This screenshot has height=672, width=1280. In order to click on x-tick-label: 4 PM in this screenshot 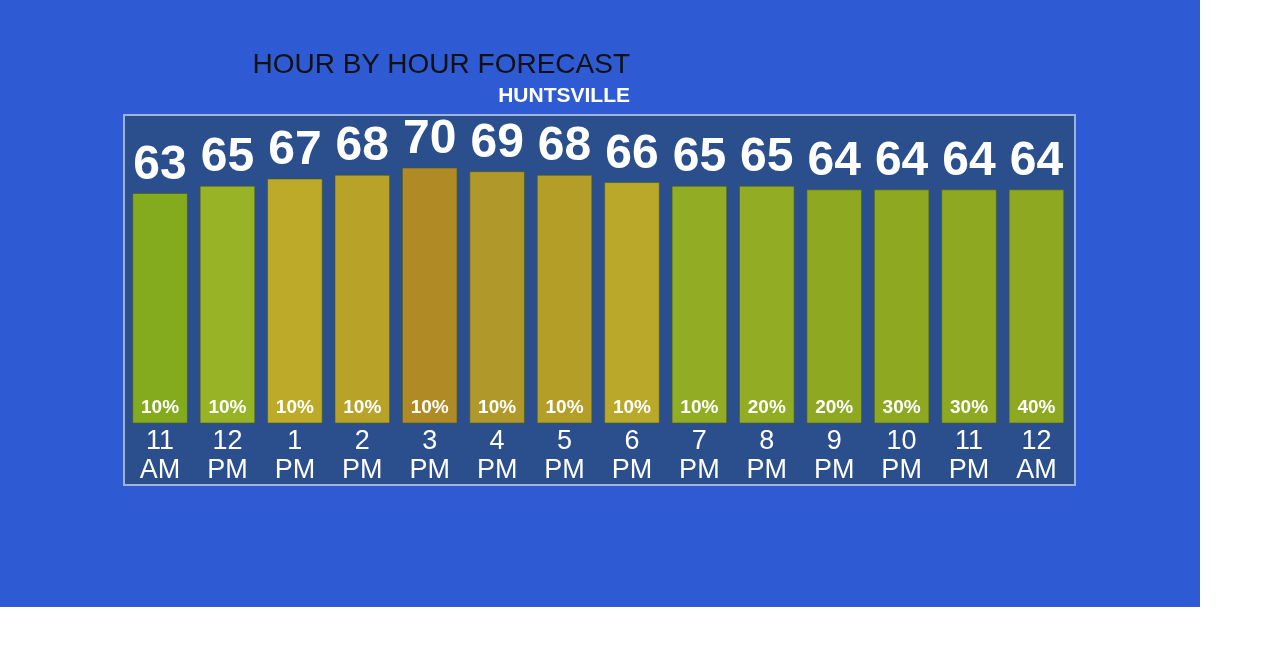, I will do `click(497, 454)`.